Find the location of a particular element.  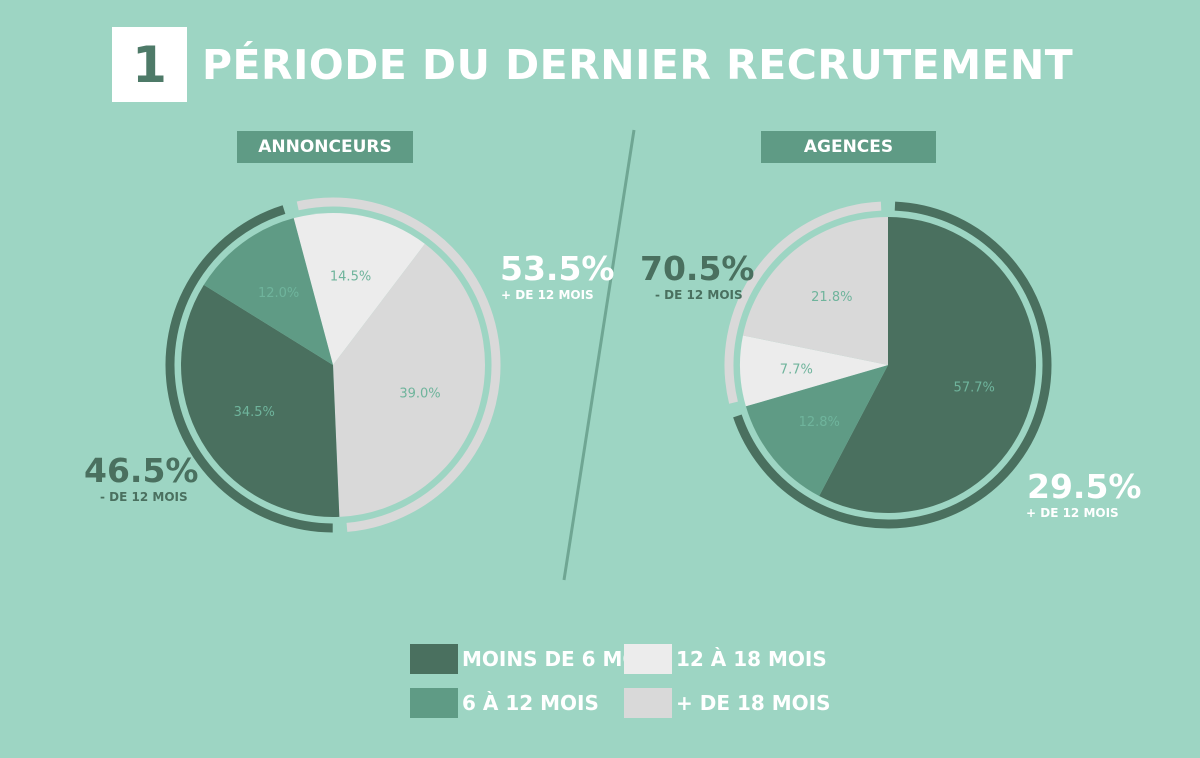

annonceurs-slice-label-2: 14.5% is located at coordinates (350, 277).